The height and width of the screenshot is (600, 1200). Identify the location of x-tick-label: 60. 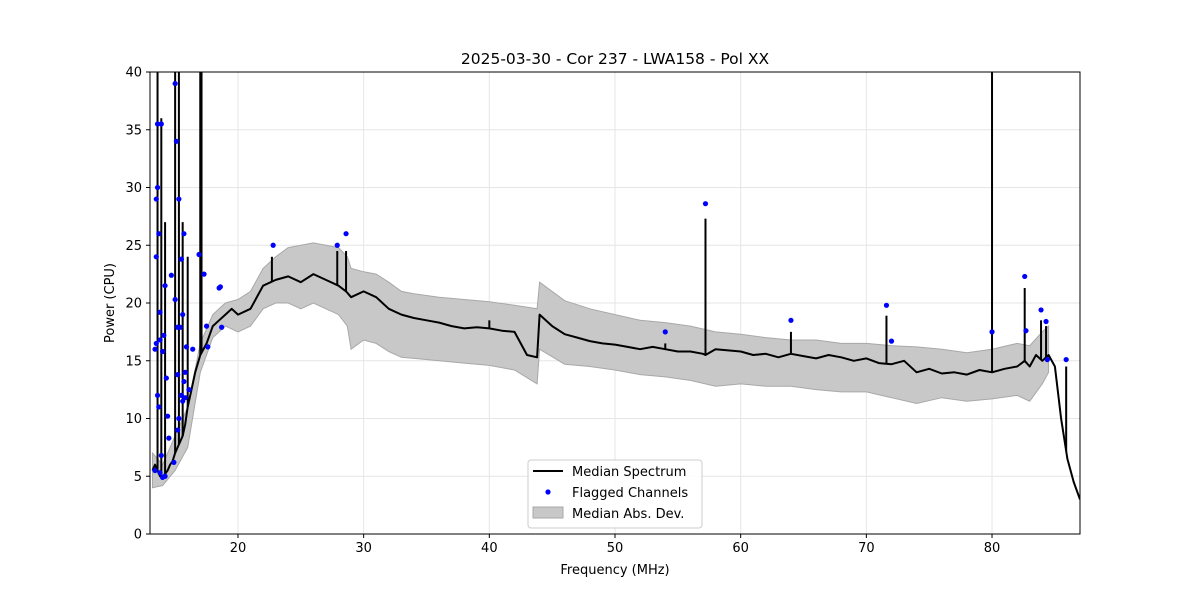
(740, 548).